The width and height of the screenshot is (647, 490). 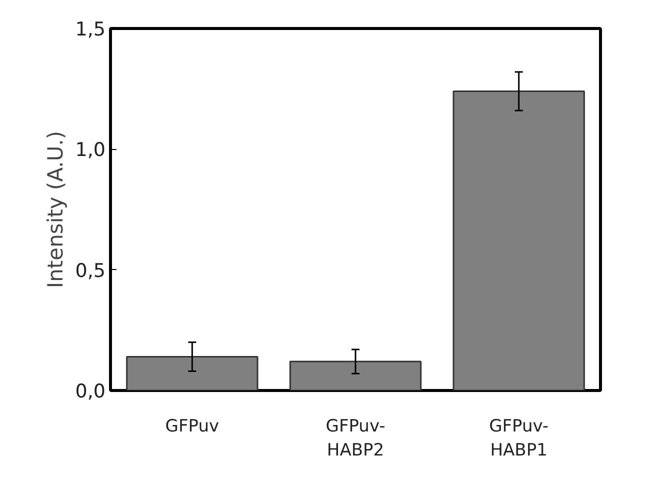 What do you see at coordinates (90, 150) in the screenshot?
I see `y-tick-label: 1,0` at bounding box center [90, 150].